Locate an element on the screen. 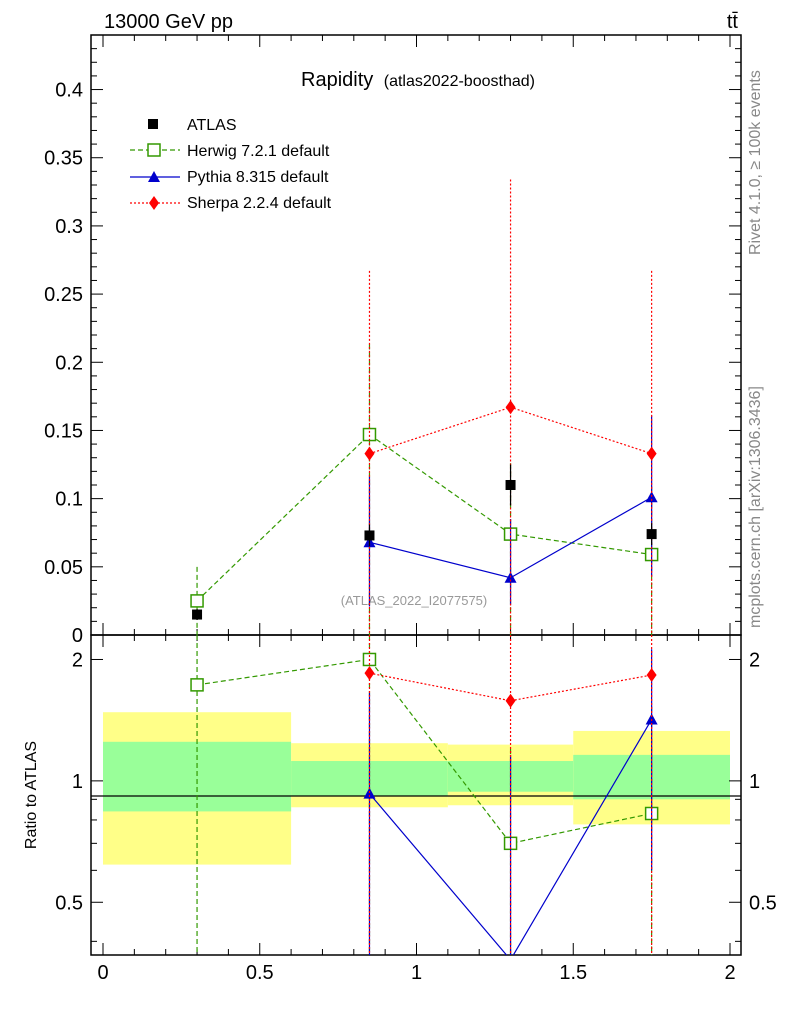  legend-marker-atlas is located at coordinates (153, 124).